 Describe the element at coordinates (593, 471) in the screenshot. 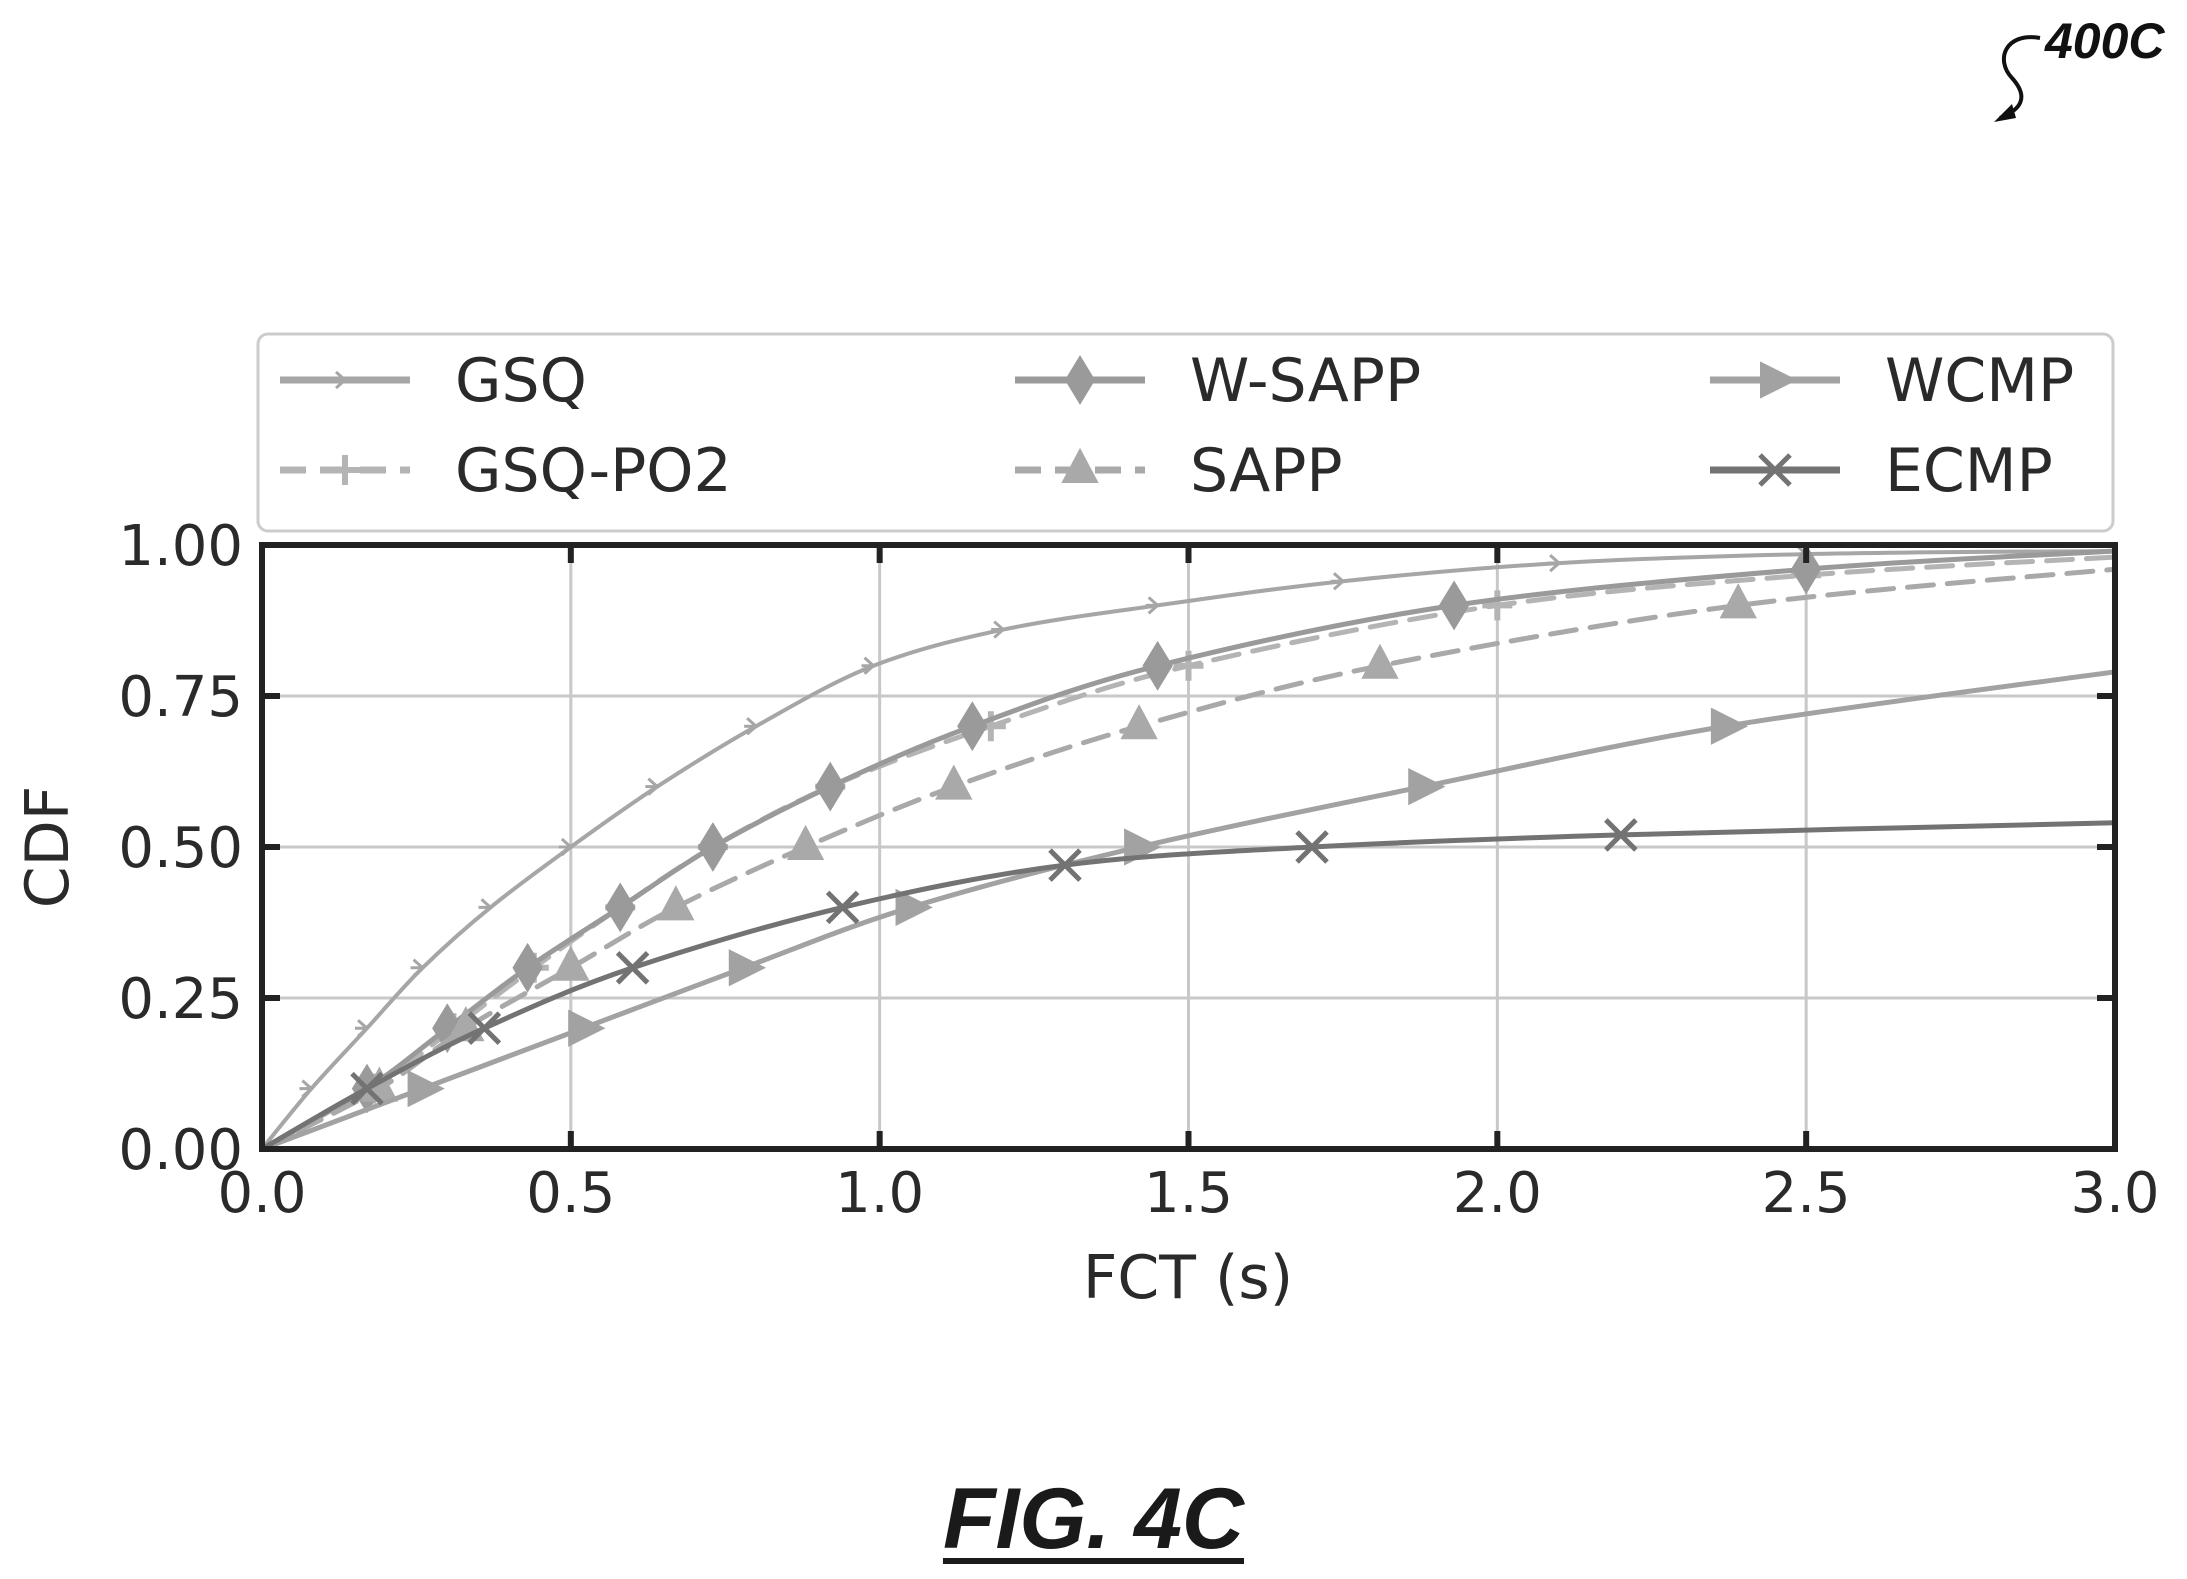

I see `legend-label: GSQ-PO2` at that location.